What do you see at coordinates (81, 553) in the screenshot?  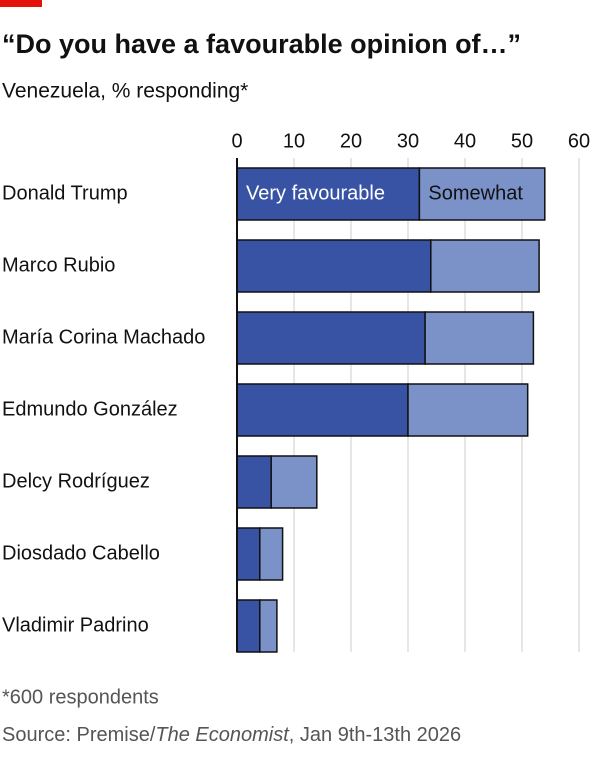 I see `y-tick-label: Diosdado Cabello` at bounding box center [81, 553].